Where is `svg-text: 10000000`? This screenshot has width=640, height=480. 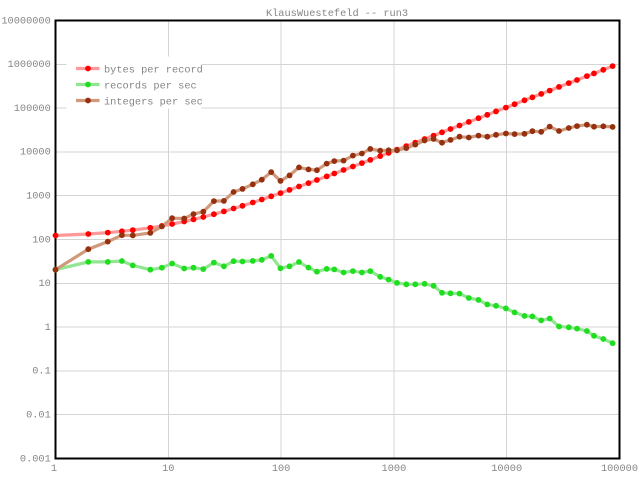 svg-text: 10000000 is located at coordinates (25, 21).